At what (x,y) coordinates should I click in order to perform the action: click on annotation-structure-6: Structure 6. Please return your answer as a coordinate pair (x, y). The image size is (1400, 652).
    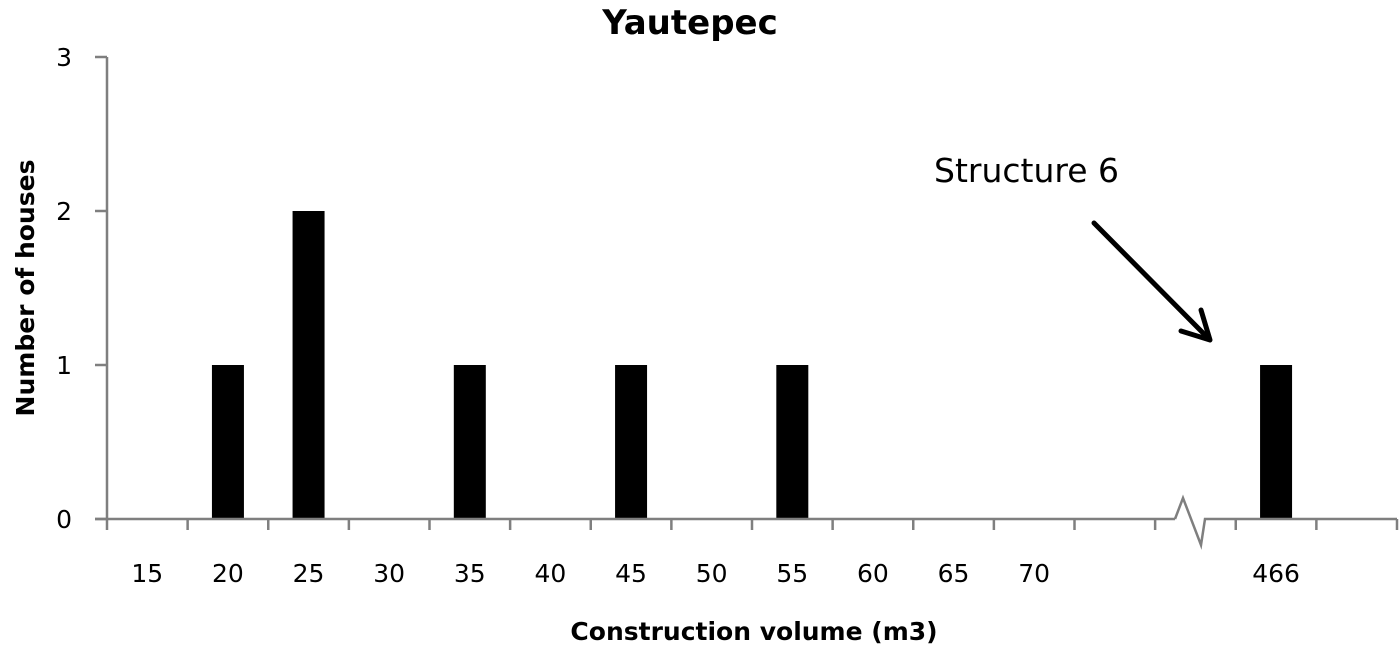
    Looking at the image, I should click on (1073, 247).